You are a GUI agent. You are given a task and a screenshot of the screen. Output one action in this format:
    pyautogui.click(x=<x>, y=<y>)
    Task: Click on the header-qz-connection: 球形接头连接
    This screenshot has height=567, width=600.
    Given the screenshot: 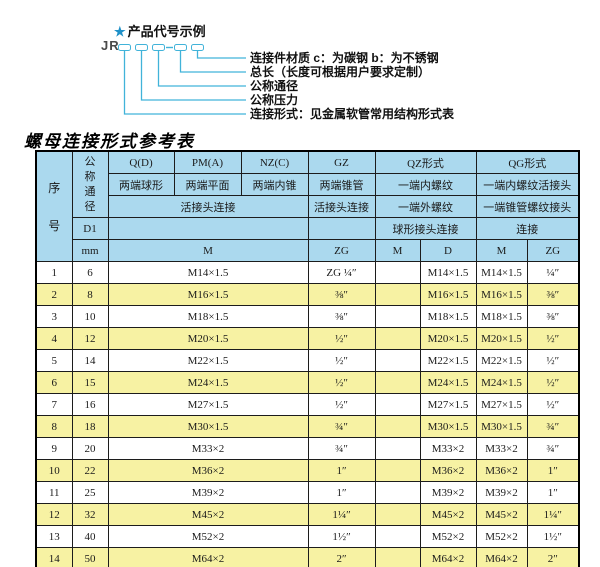 What is the action you would take?
    pyautogui.click(x=425, y=228)
    